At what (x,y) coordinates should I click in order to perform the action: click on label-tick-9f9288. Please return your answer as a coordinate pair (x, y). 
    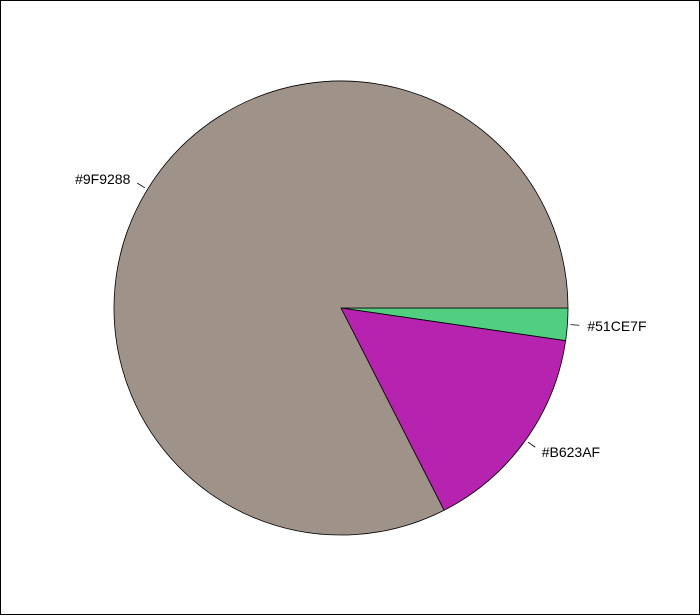
    Looking at the image, I should click on (141, 185).